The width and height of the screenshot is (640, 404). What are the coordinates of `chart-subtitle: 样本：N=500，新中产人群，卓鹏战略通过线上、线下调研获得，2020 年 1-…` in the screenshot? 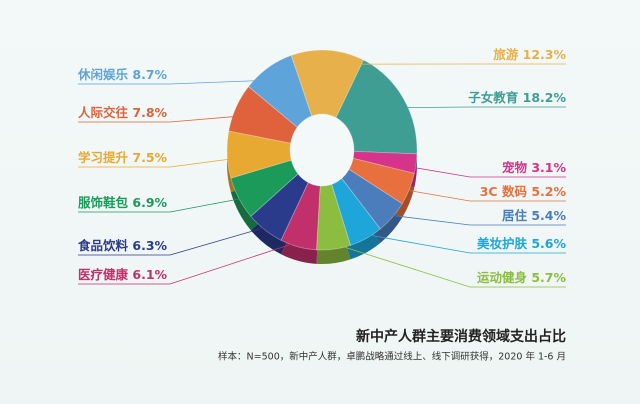 It's located at (392, 357).